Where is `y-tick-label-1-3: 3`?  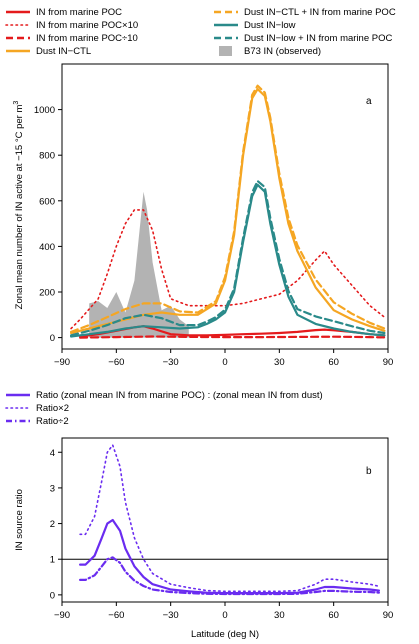
y-tick-label-1-3: 3 is located at coordinates (52, 488).